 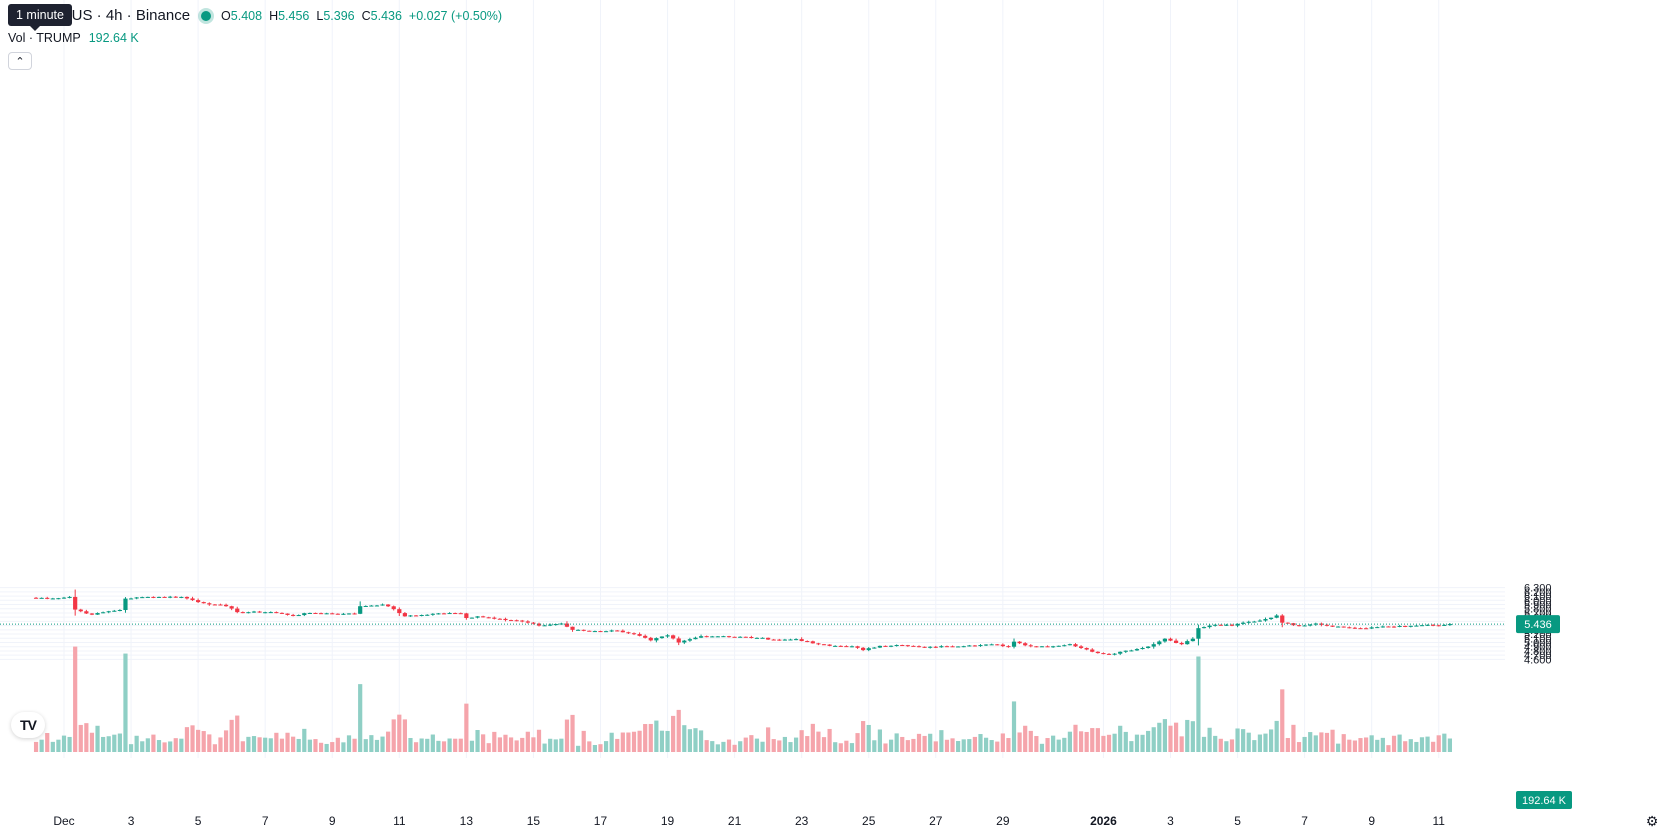 I want to click on close-number: 5.436, so click(x=386, y=15).